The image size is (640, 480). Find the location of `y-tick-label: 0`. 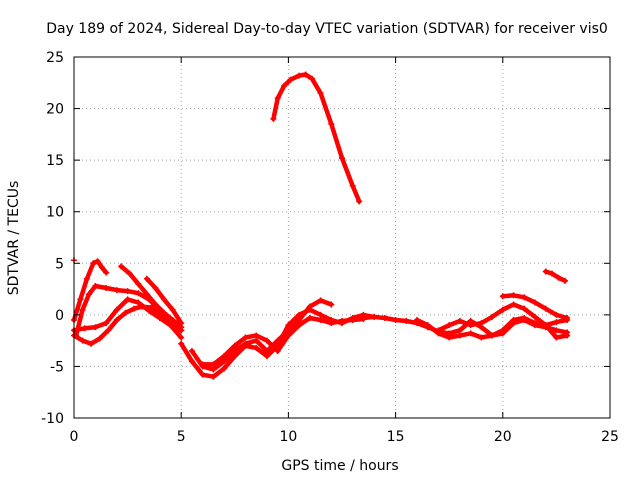

y-tick-label: 0 is located at coordinates (59, 316).